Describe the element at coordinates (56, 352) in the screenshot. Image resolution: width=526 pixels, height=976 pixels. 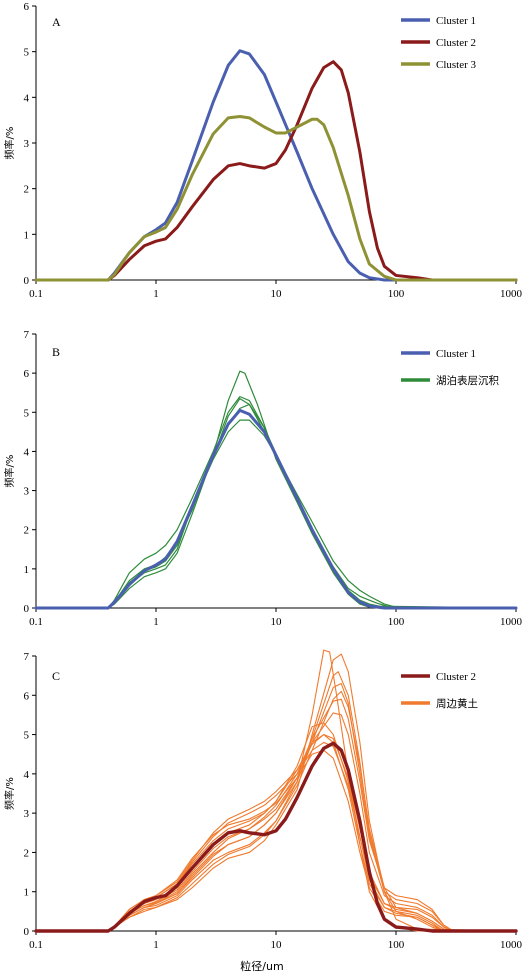
I see `panel-label: B` at that location.